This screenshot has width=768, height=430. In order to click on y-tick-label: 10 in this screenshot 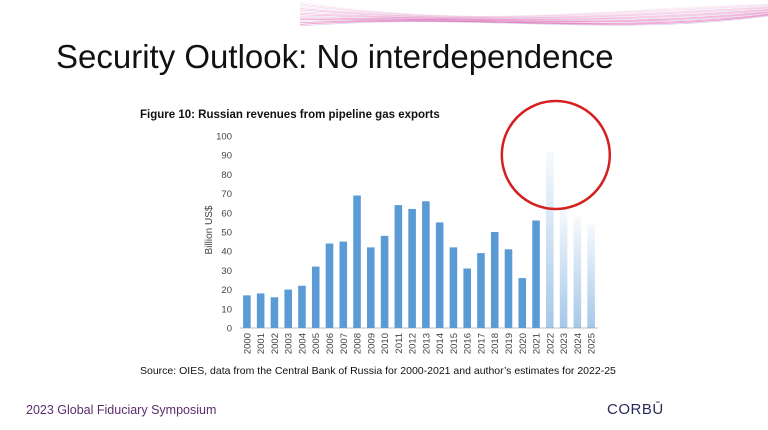, I will do `click(226, 309)`.